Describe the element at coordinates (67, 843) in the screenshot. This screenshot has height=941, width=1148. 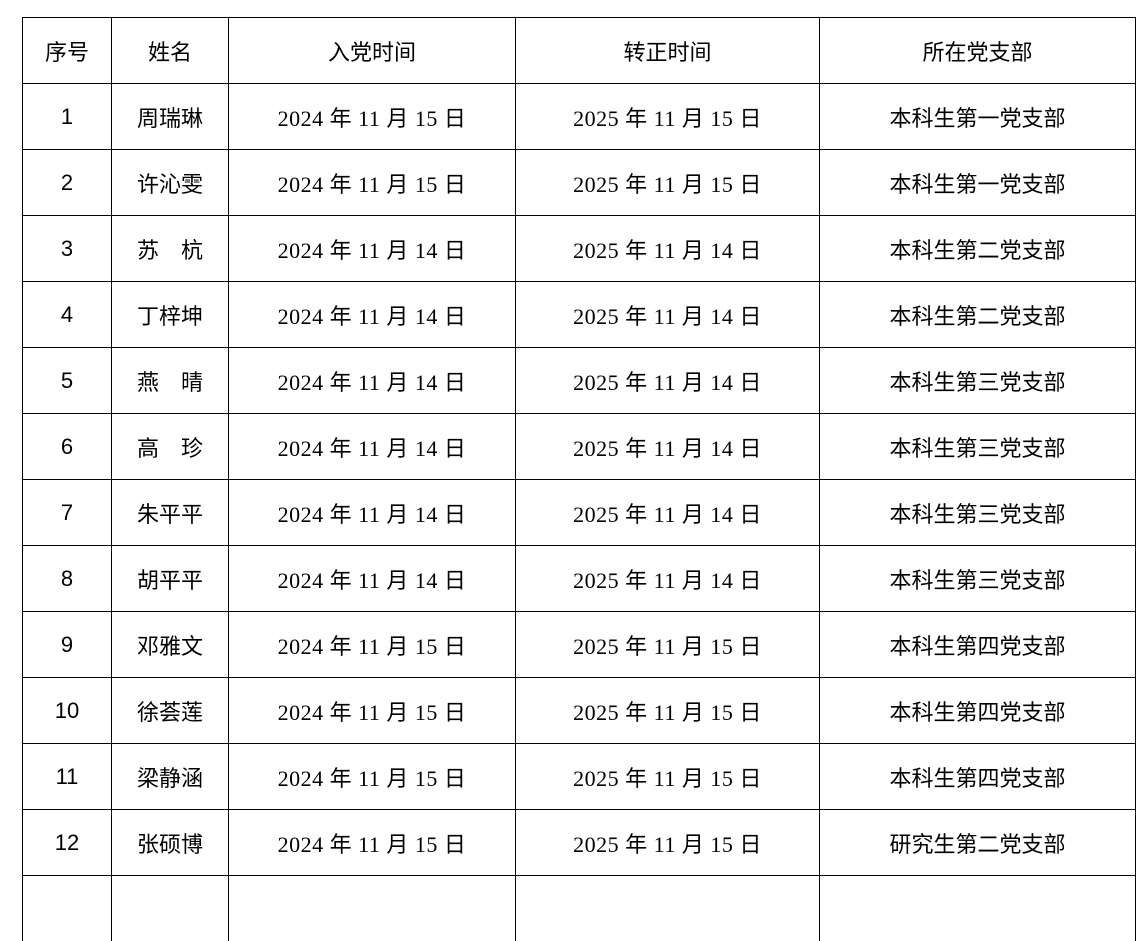
I see `cell-seq-number: 12` at that location.